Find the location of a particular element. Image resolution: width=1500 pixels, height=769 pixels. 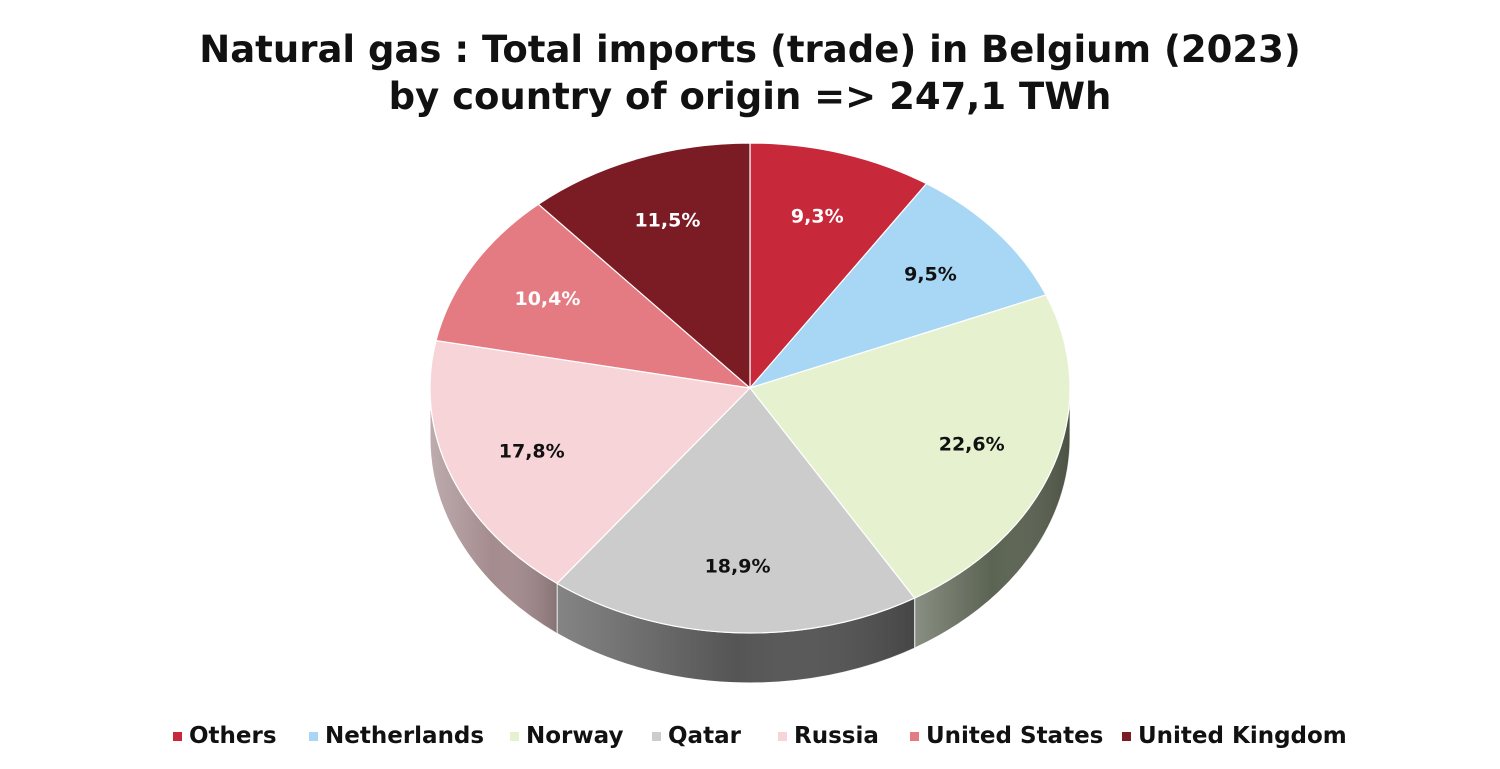

legend-item-united-kingdom: United Kingdom is located at coordinates (1234, 736).